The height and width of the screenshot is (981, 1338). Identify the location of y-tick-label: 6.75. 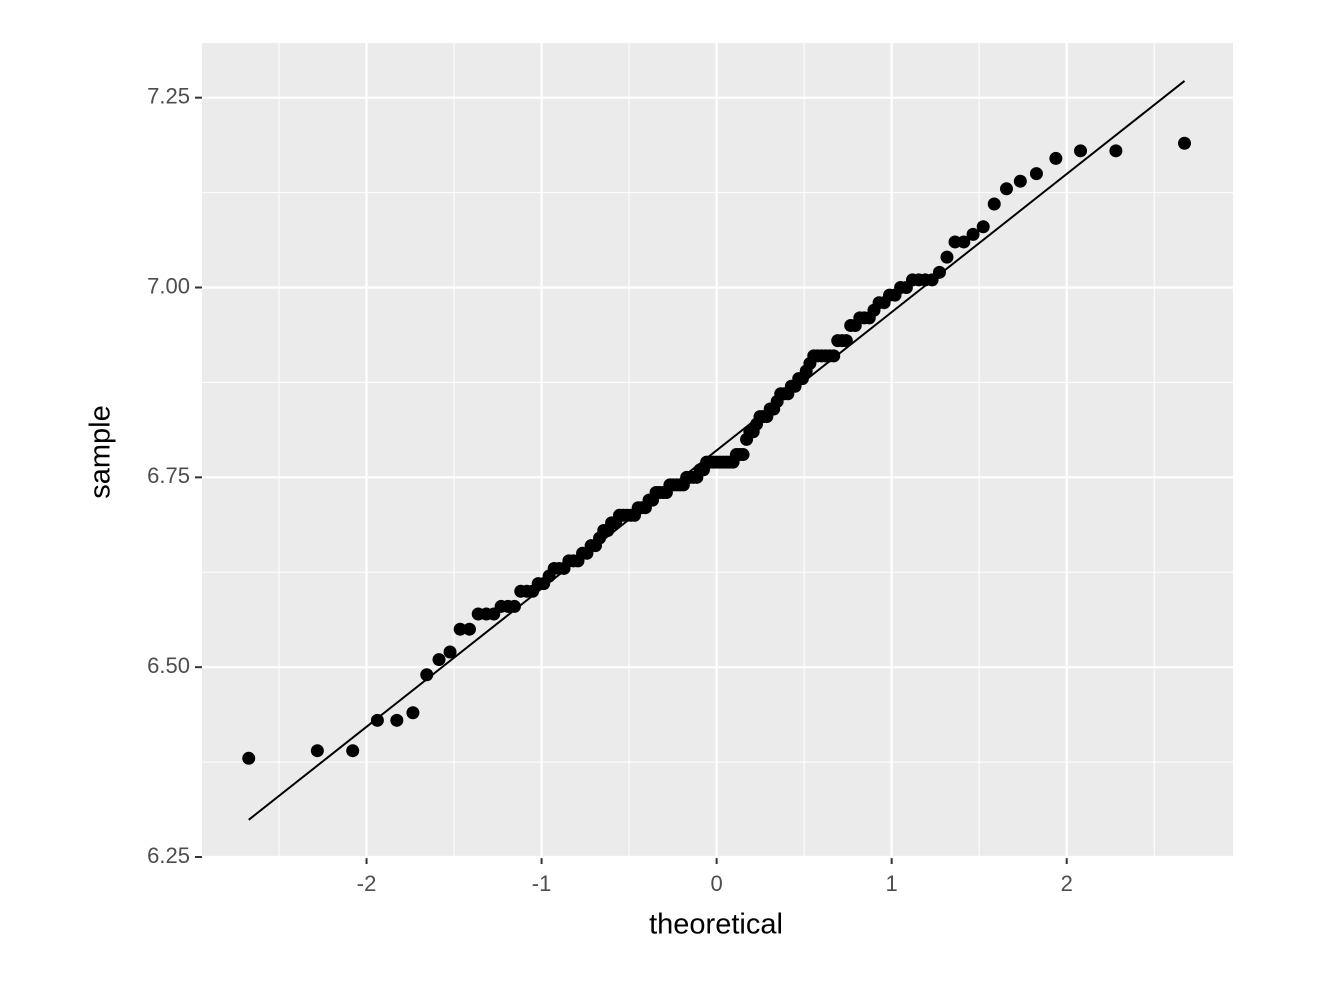
(168, 475).